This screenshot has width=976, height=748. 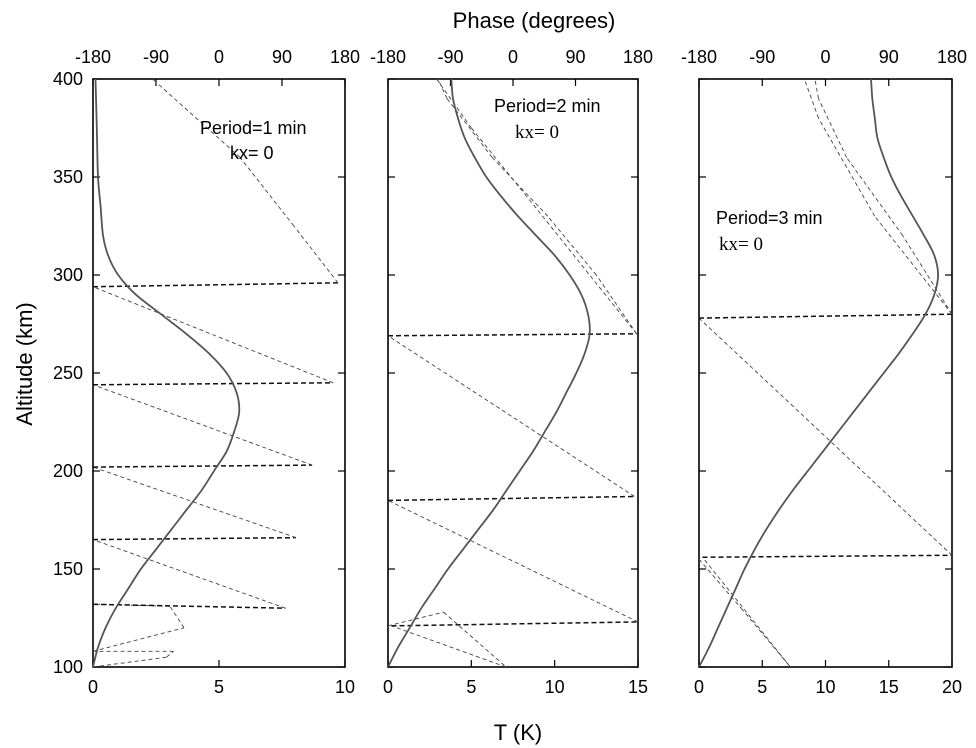 I want to click on panel-1-top-tick-label-2: 0, so click(x=219, y=57).